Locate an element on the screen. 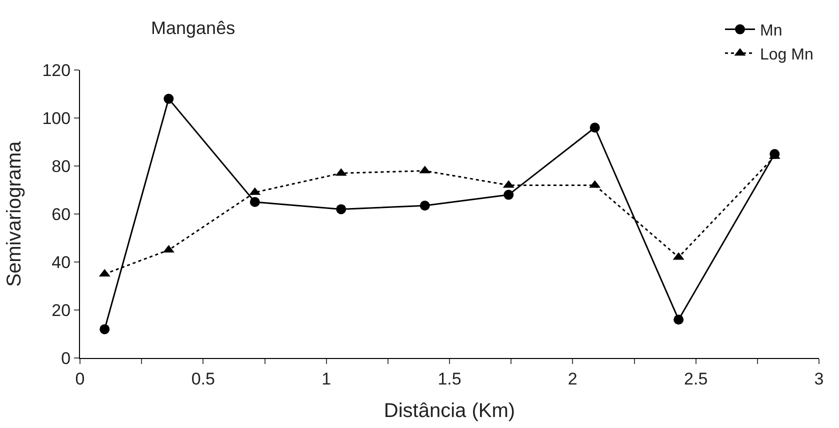  chart-title: Manganês is located at coordinates (193, 28).